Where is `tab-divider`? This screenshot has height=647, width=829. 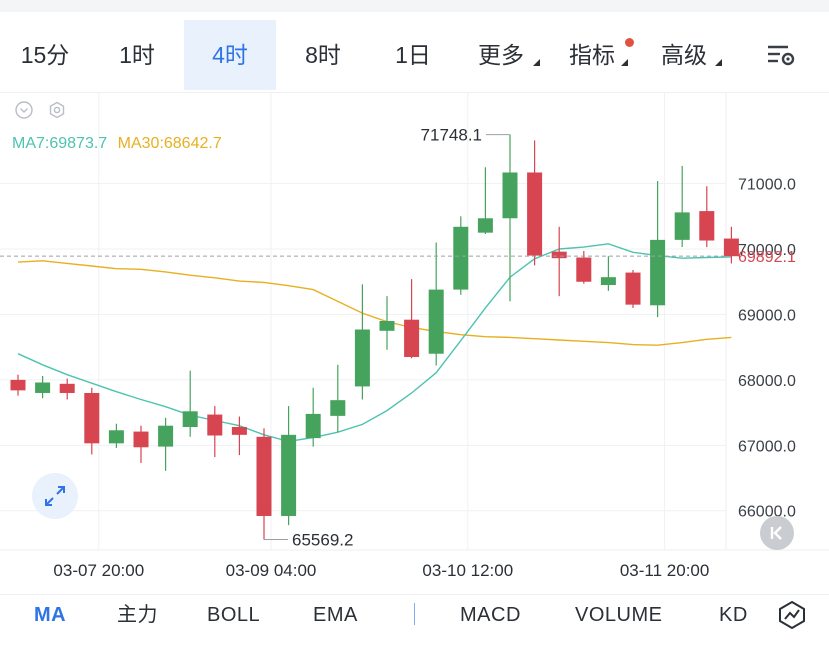 tab-divider is located at coordinates (414, 614).